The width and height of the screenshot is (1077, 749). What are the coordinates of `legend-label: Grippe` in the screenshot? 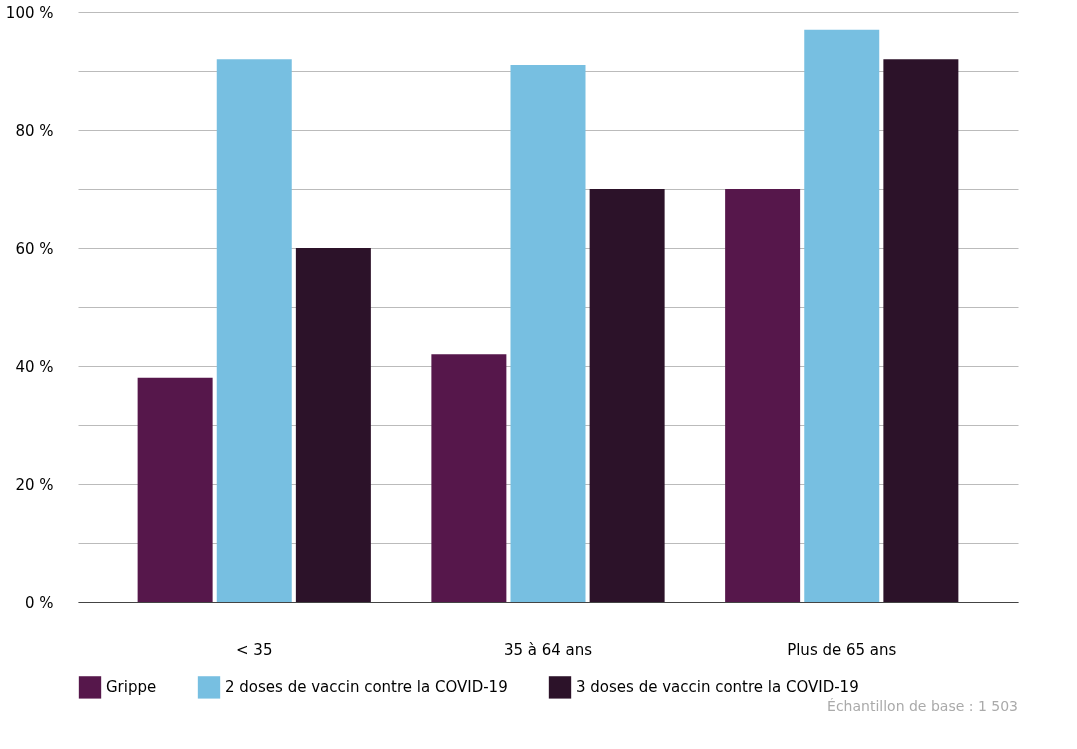 It's located at (131, 687).